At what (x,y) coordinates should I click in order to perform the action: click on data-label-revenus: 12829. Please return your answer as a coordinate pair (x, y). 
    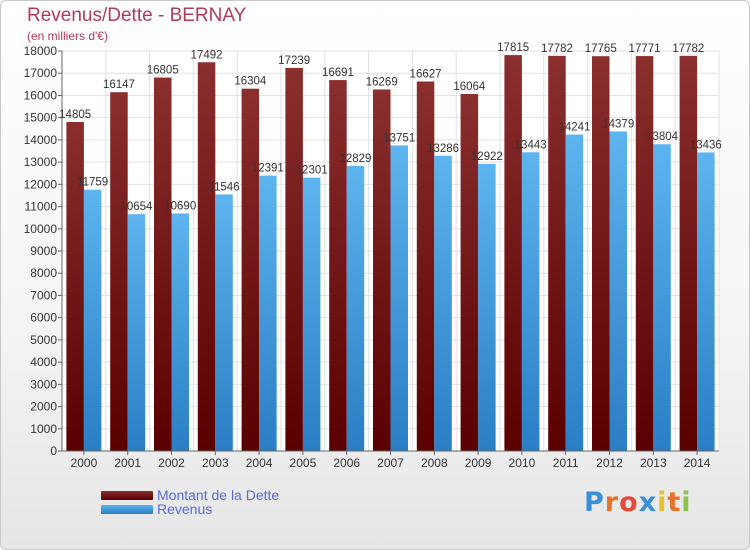
    Looking at the image, I should click on (355, 159).